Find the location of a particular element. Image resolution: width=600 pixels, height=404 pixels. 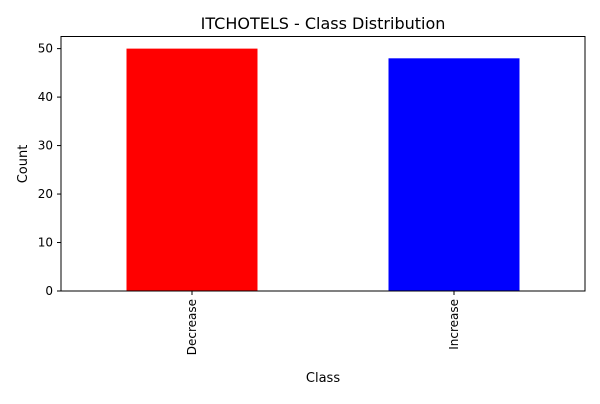

x-axis-label: Class is located at coordinates (323, 378).